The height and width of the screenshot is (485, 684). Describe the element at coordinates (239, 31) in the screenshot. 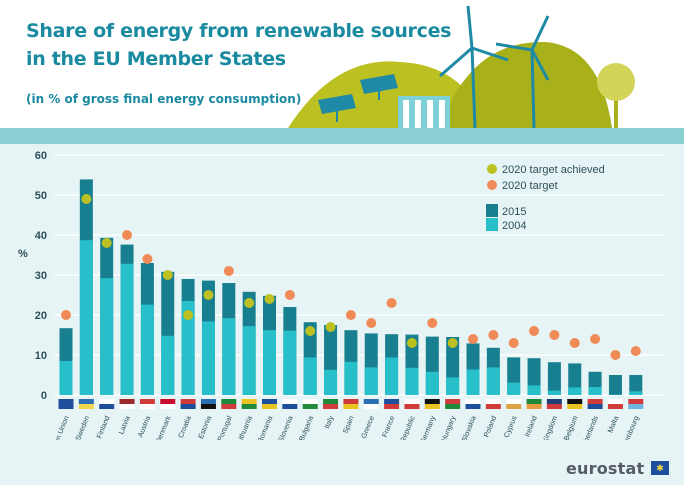

I see `title-line-1: Share of energy from renewable sources` at that location.